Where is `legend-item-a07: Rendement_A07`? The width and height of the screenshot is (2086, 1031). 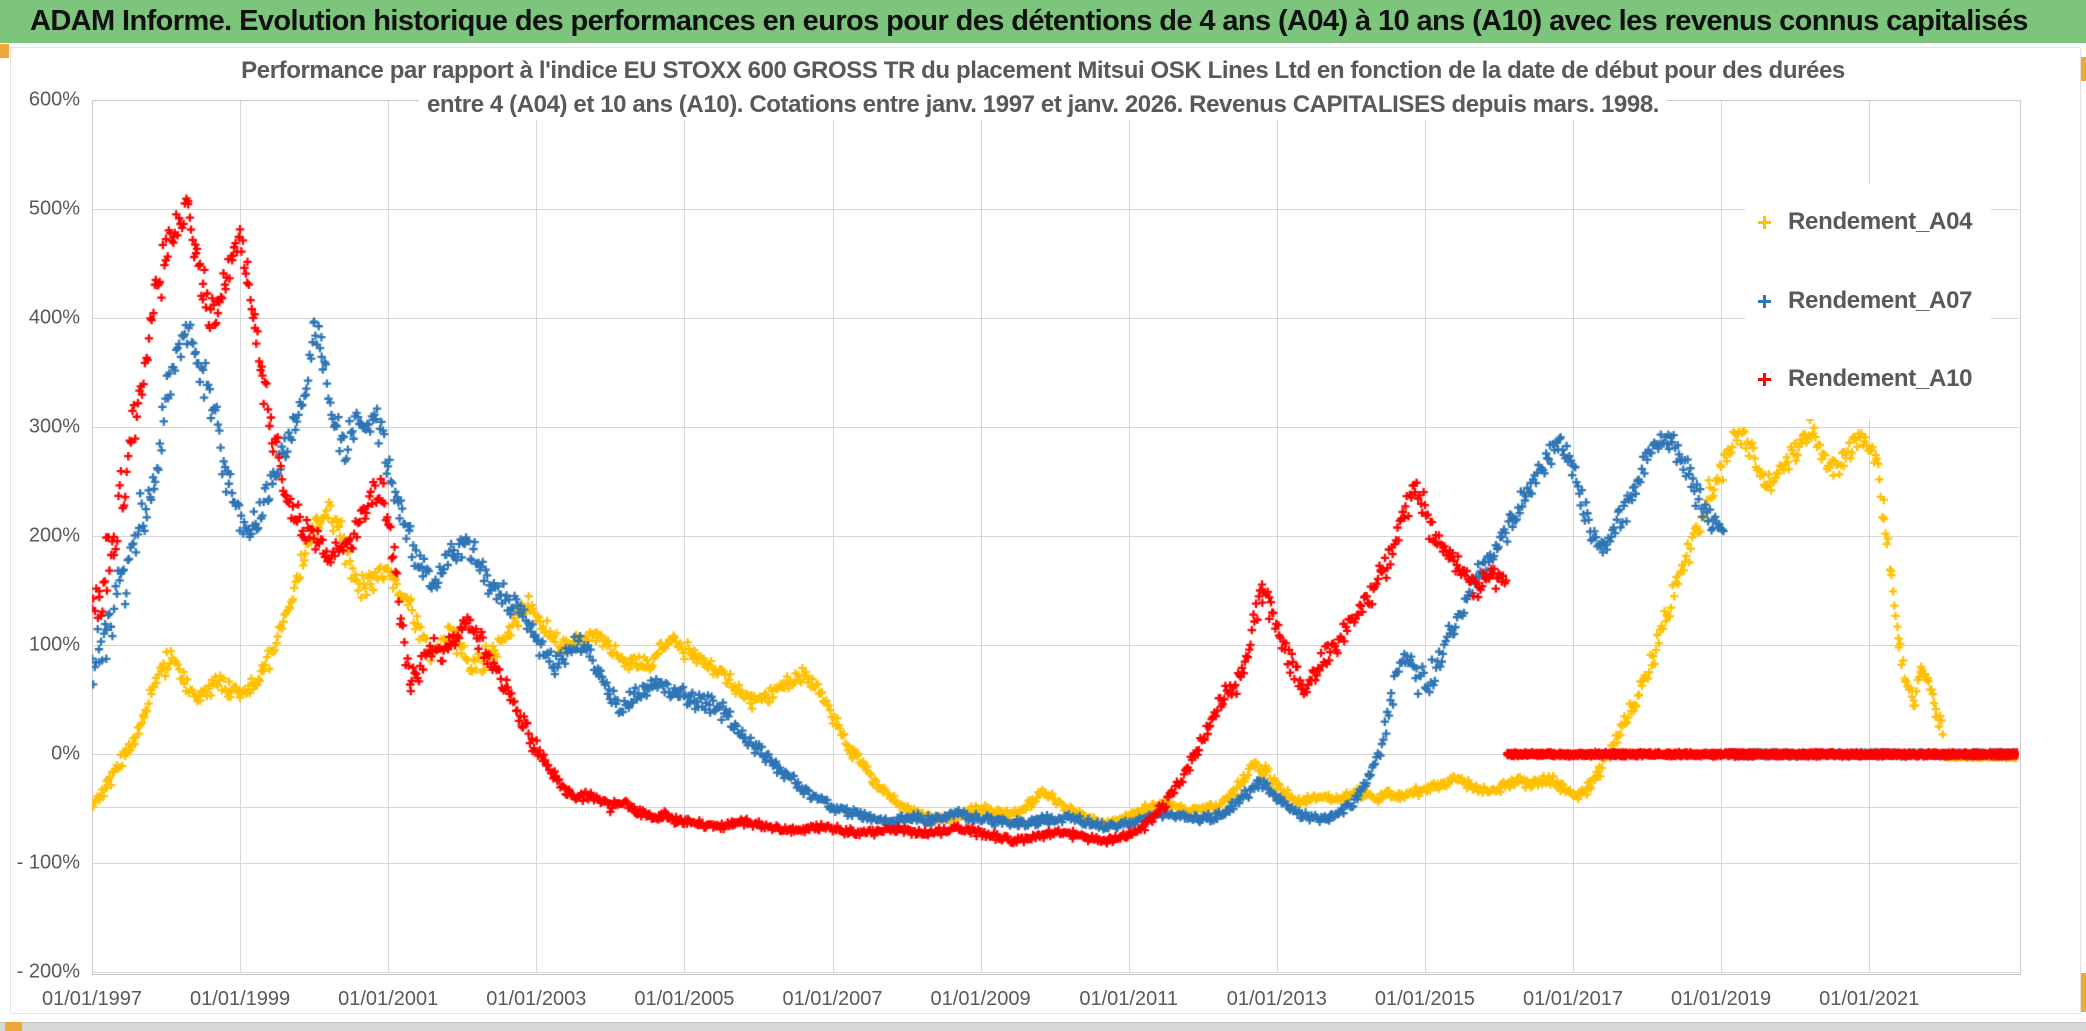
legend-item-a07: Rendement_A07 is located at coordinates (1864, 301).